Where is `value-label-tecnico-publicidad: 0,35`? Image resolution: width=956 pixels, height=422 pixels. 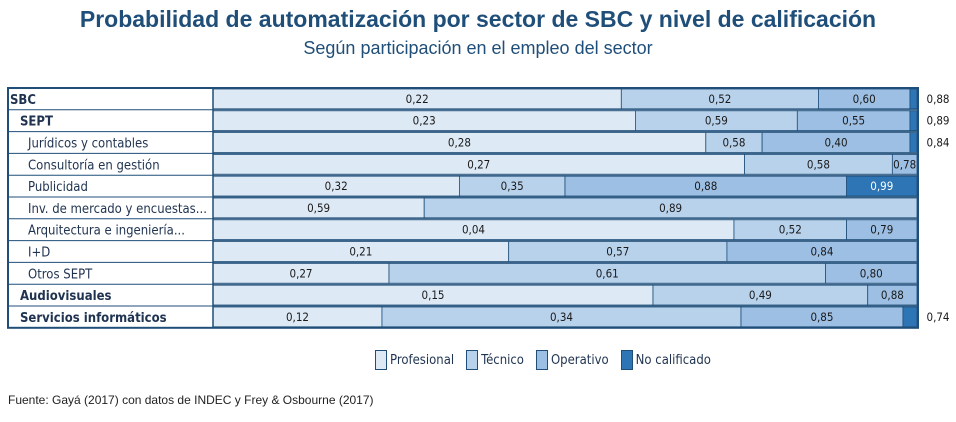 value-label-tecnico-publicidad: 0,35 is located at coordinates (512, 186).